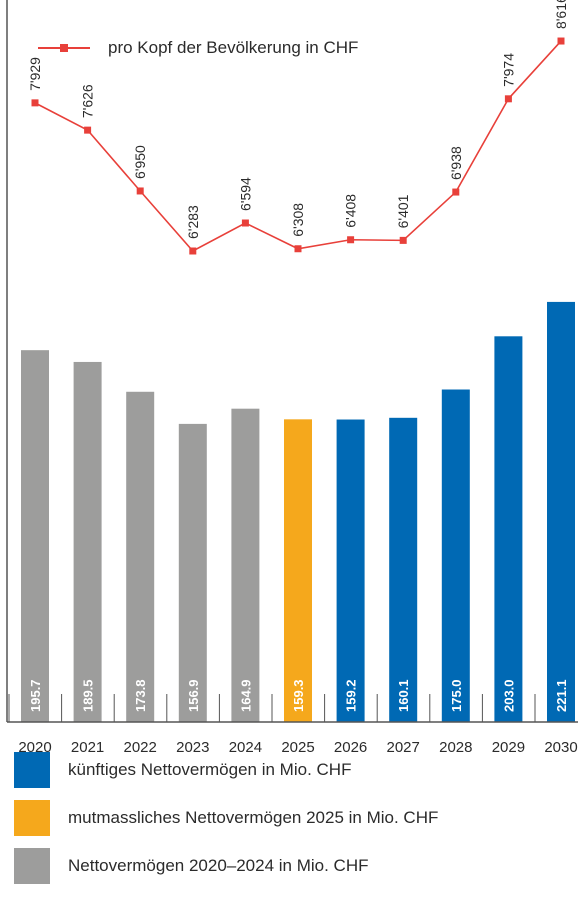 The width and height of the screenshot is (583, 900). I want to click on bar-value-label: 175.0, so click(456, 695).